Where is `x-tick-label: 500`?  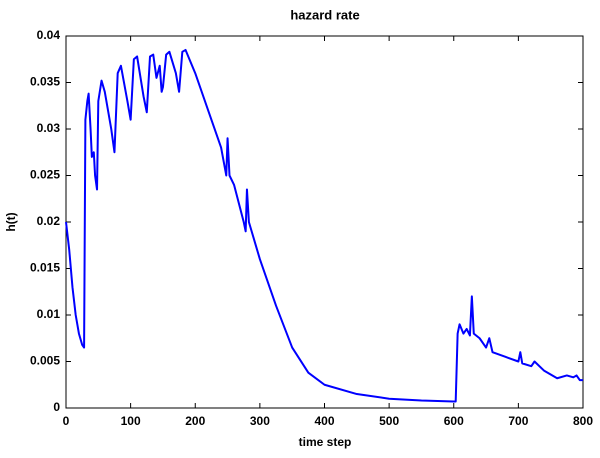 x-tick-label: 500 is located at coordinates (389, 421).